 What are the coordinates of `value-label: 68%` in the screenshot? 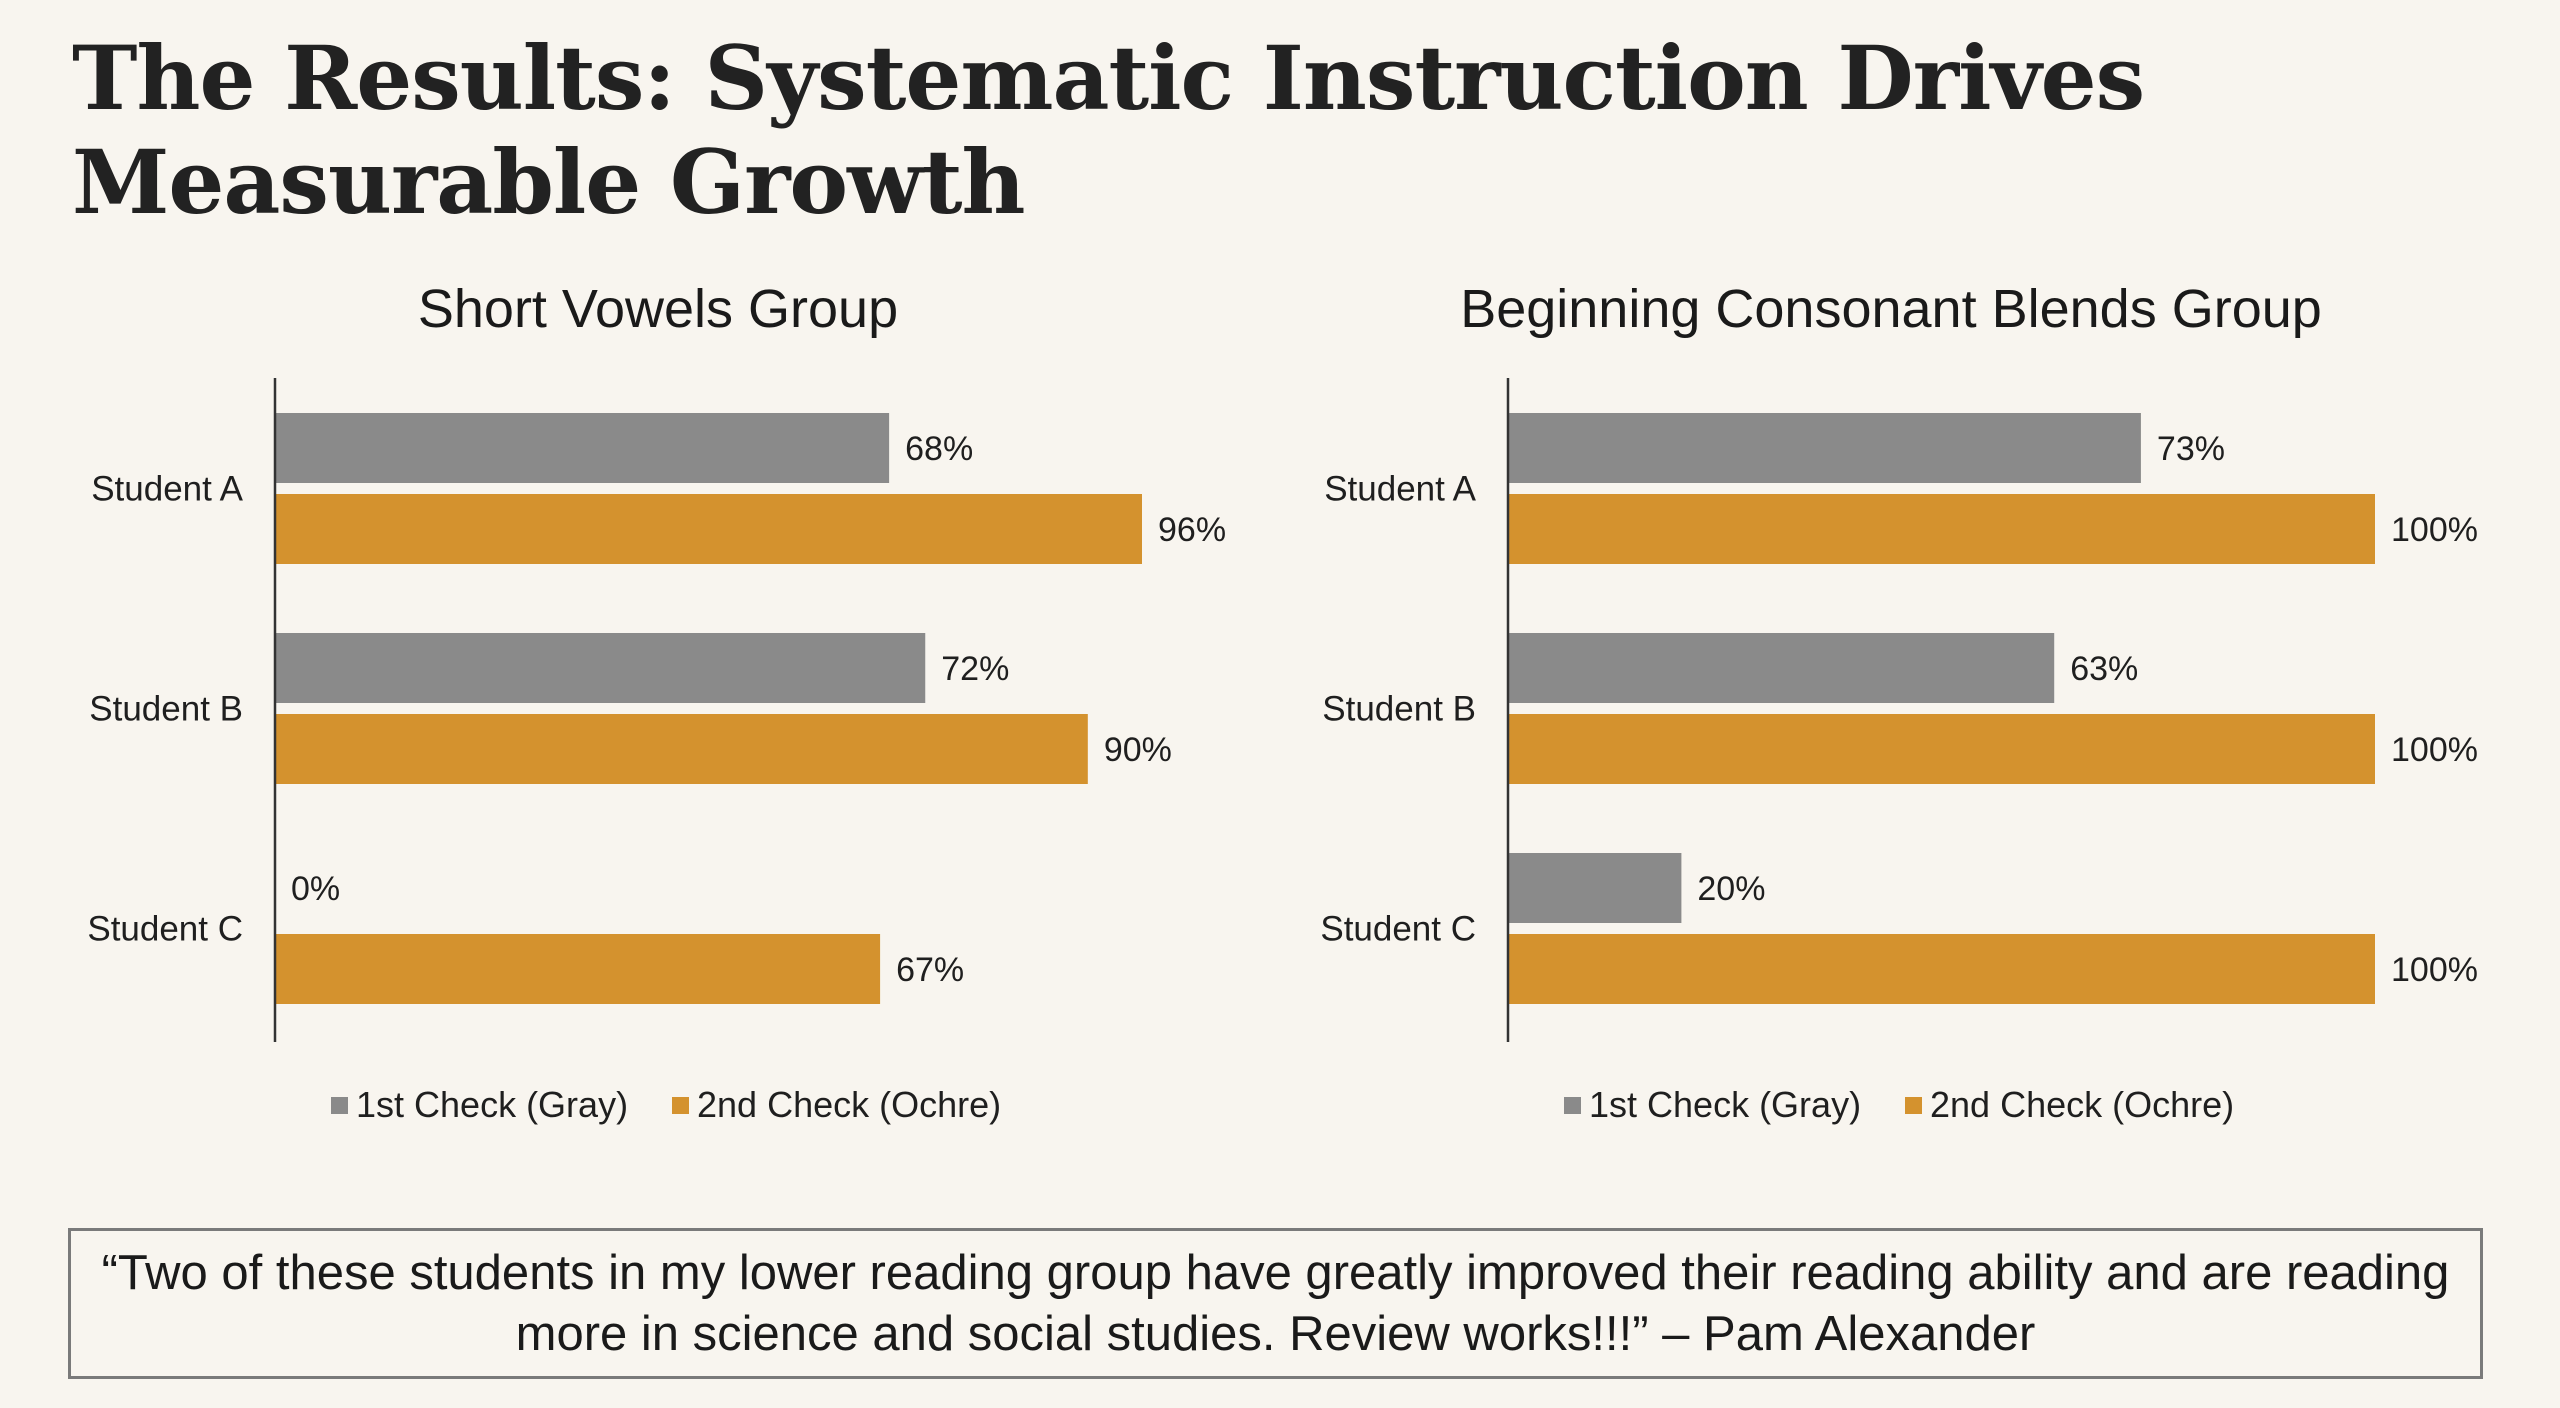 It's located at (939, 449).